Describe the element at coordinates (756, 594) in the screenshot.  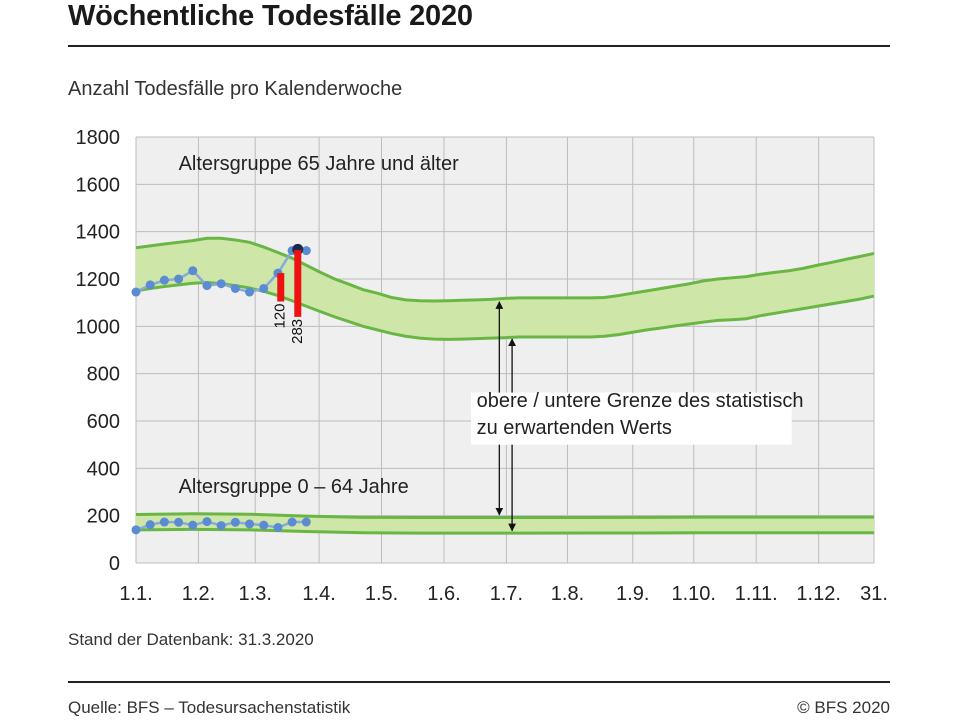
I see `x-tick-label: 1.11.` at that location.